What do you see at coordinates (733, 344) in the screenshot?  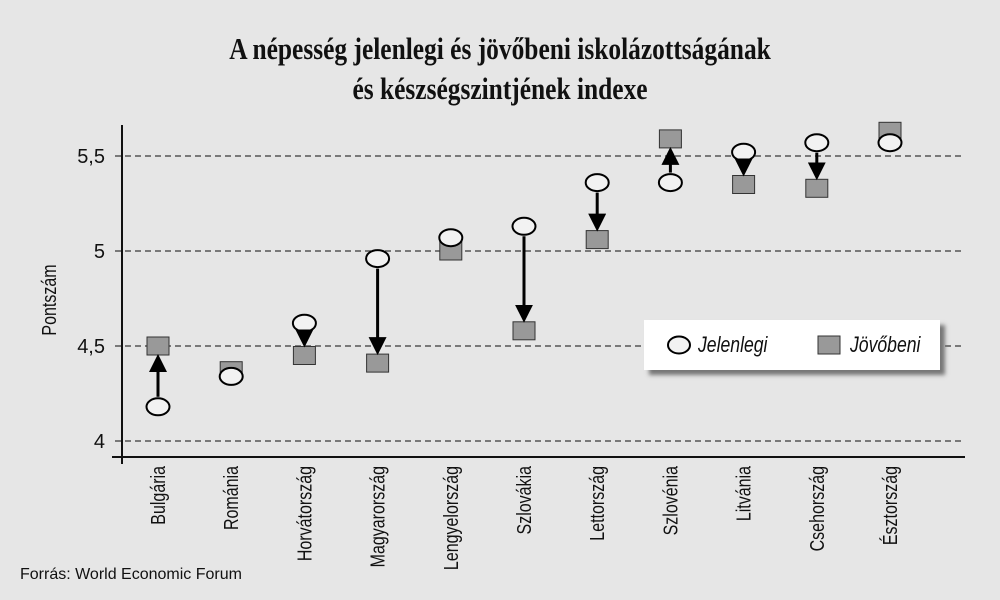 I see `legend-label-jelenlegi: Jelenlegi` at bounding box center [733, 344].